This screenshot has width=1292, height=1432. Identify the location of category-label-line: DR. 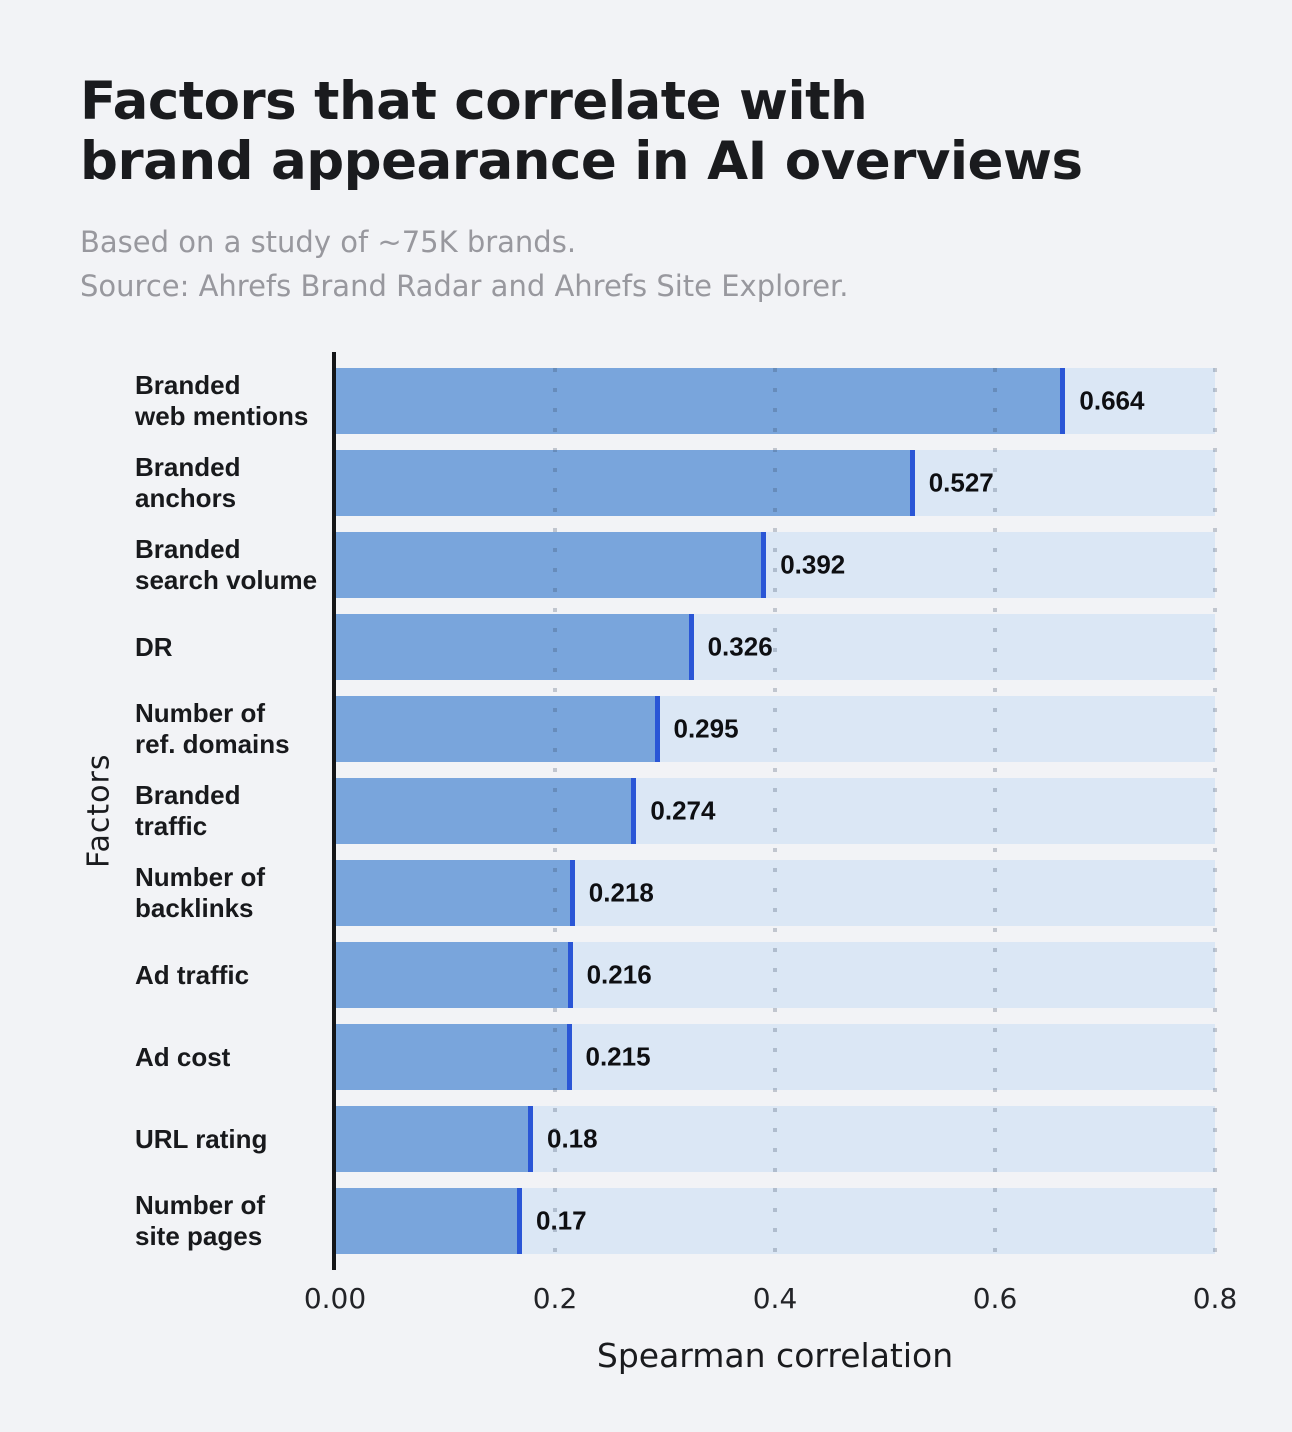
(154, 646).